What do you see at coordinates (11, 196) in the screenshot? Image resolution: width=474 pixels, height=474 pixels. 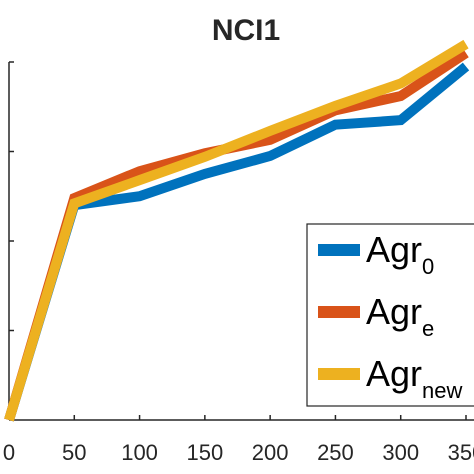 I see `y-ticks` at bounding box center [11, 196].